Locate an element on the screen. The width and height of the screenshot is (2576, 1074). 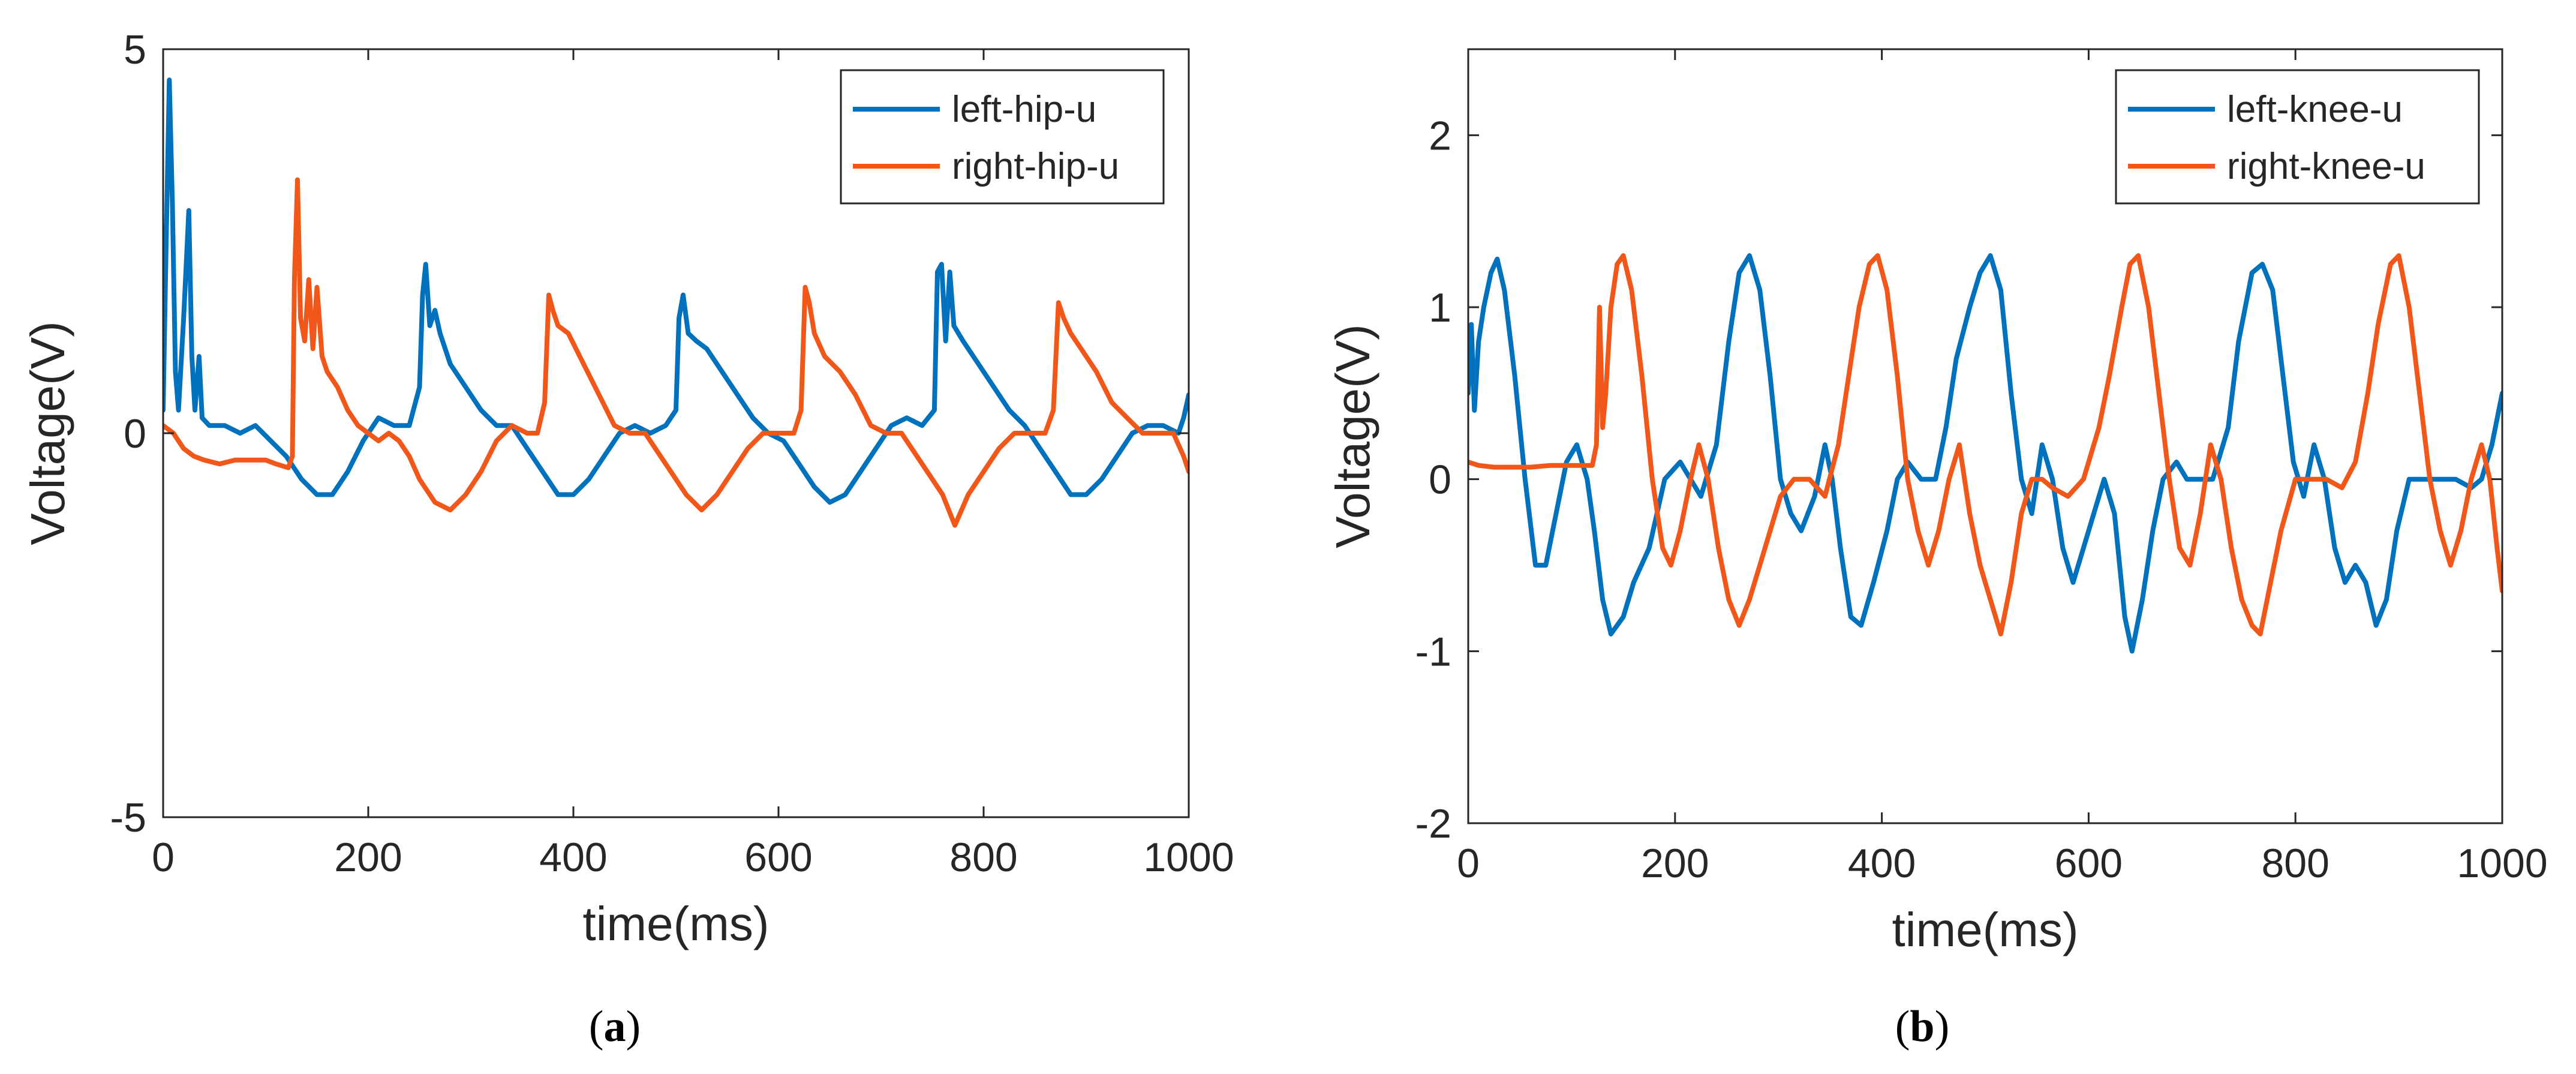
legend-label: right-hip-u is located at coordinates (1036, 166).